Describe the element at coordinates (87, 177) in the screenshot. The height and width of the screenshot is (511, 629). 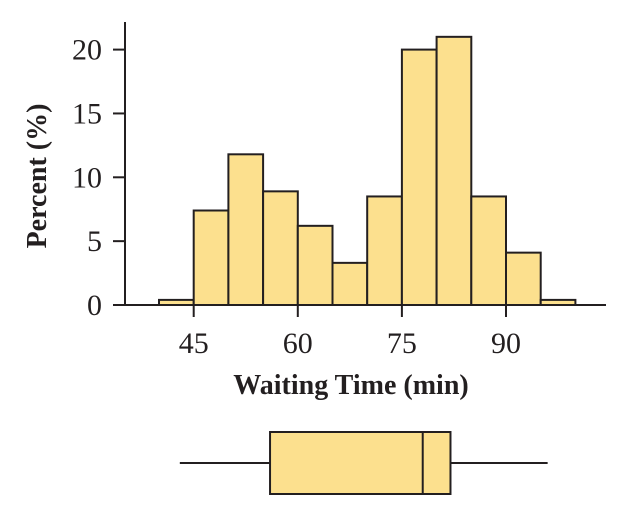
I see `y-tick-label: 10` at that location.